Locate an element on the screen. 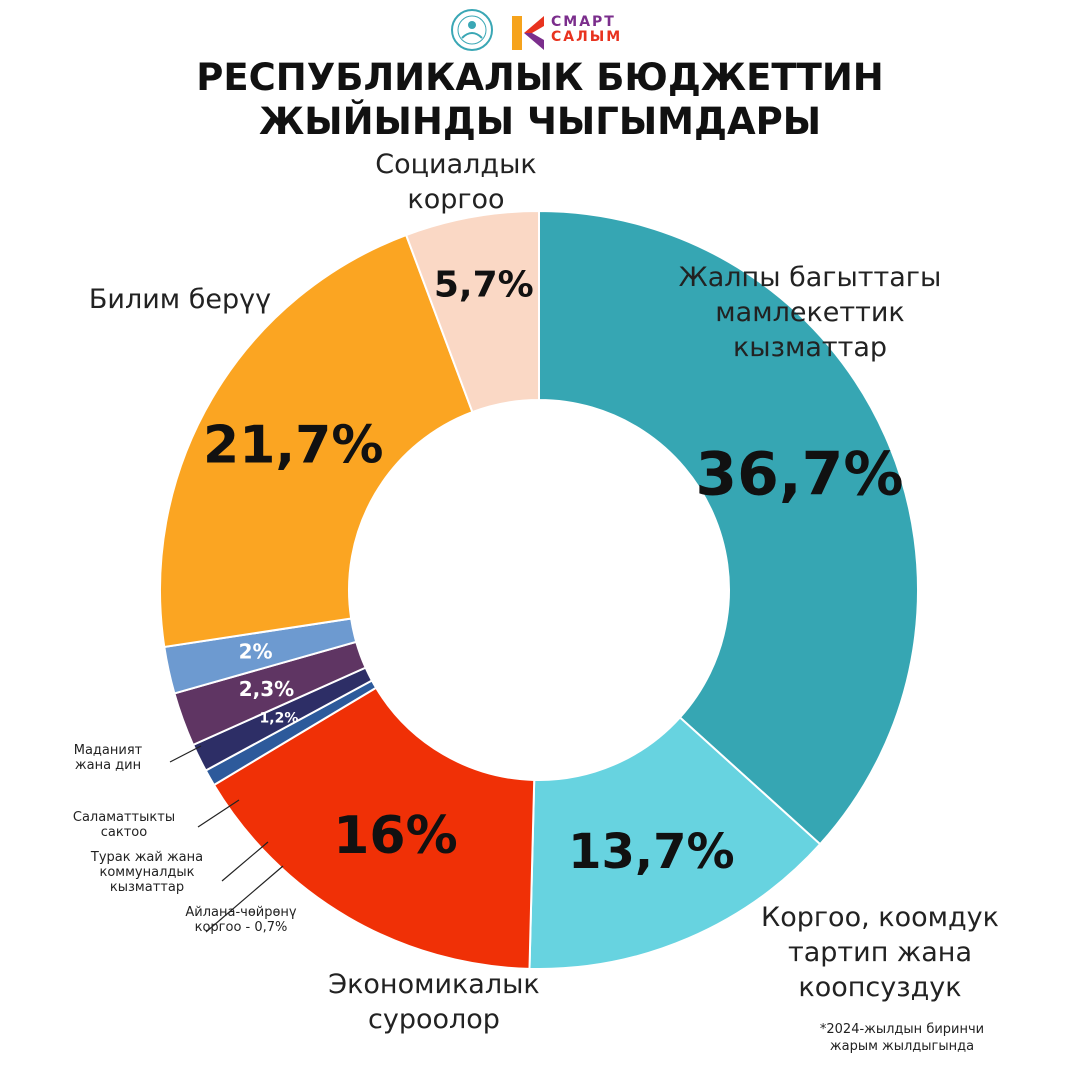 The image size is (1080, 1080). slice-социалдык-коргоо is located at coordinates (472, 311).